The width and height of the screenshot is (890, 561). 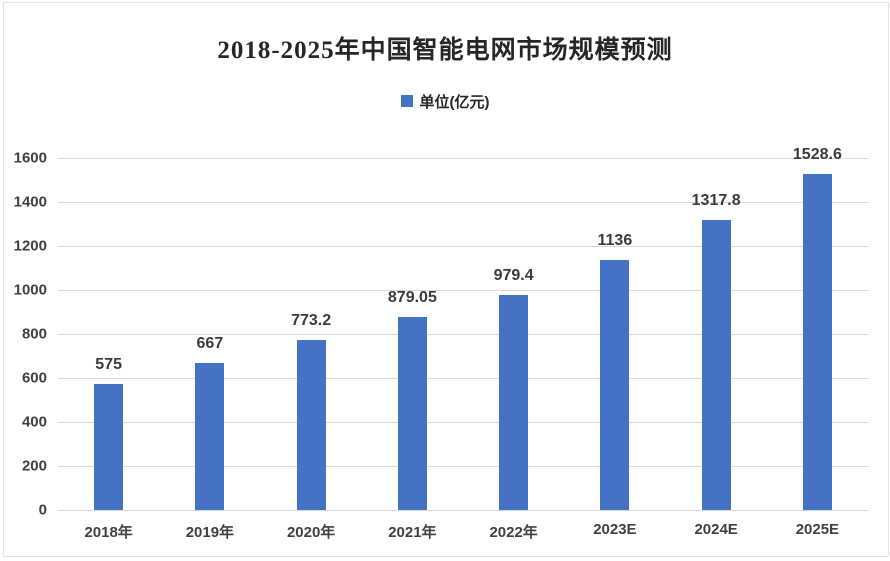 What do you see at coordinates (109, 446) in the screenshot?
I see `bar-2018年` at bounding box center [109, 446].